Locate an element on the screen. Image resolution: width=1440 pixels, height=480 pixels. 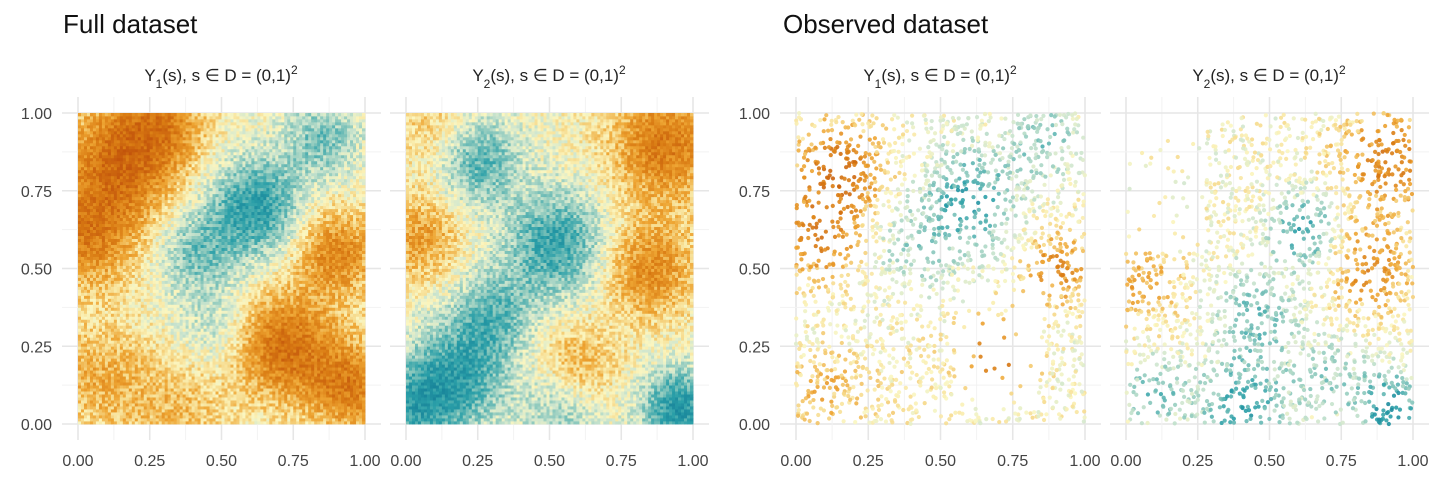
section-title-observed: Observed dataset is located at coordinates (886, 24).